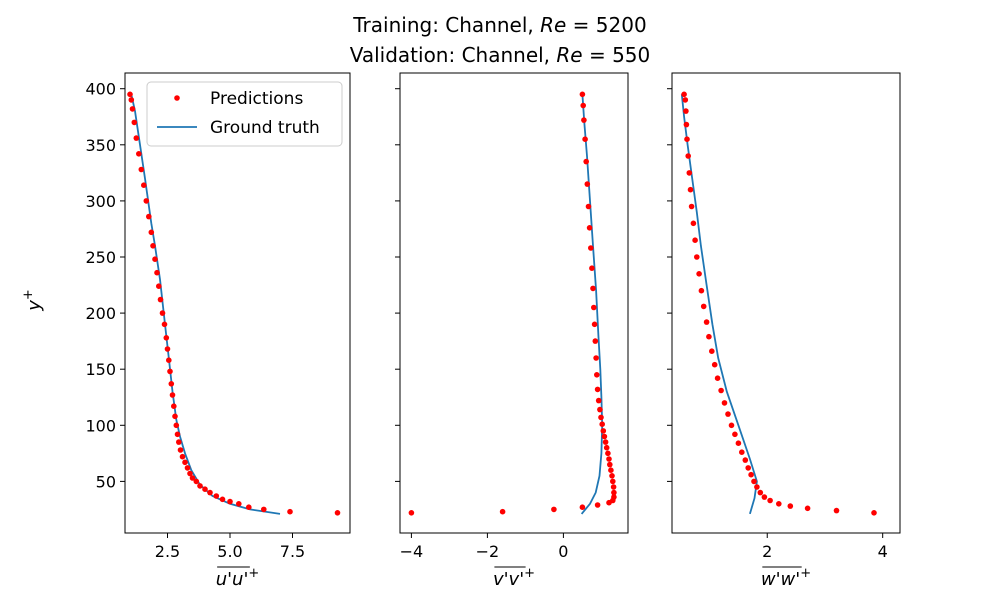 The image size is (1000, 600). I want to click on y-tick-label: 300, so click(100, 201).